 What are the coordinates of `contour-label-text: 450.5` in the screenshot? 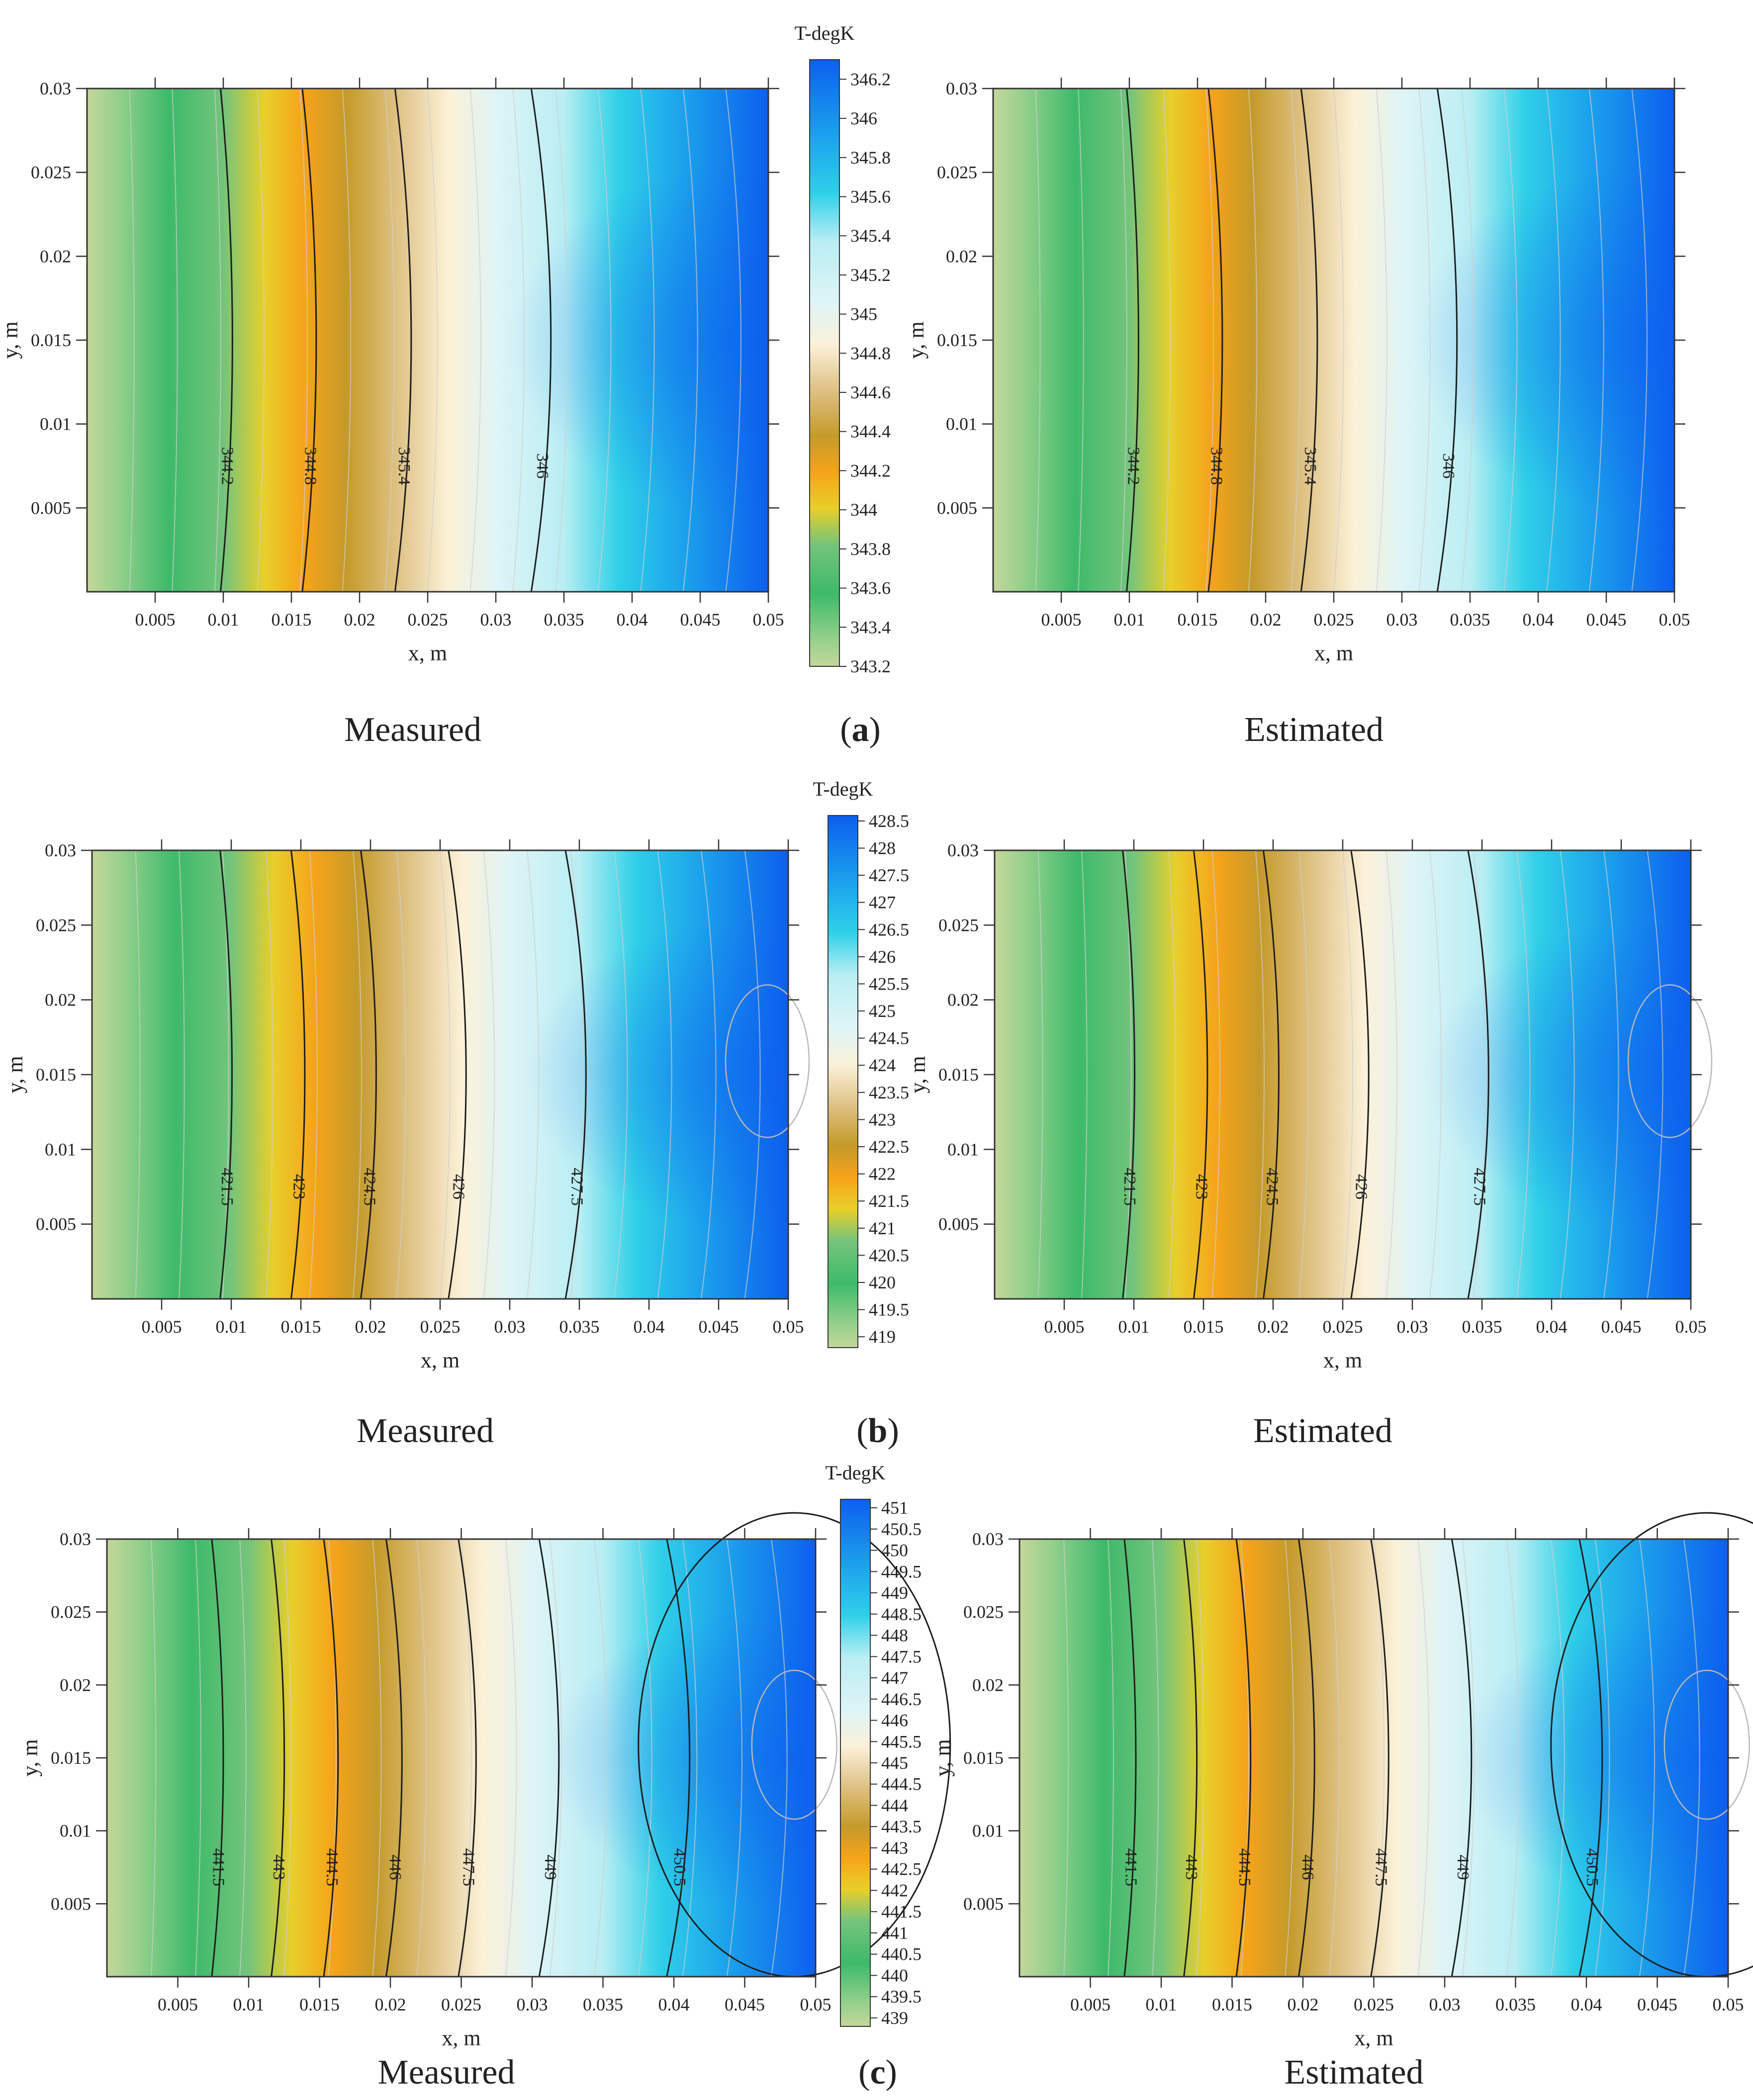 It's located at (1592, 1867).